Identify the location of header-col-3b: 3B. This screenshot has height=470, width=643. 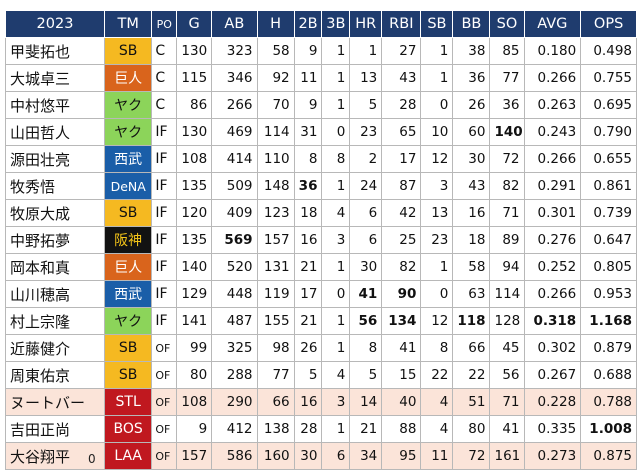
(336, 24).